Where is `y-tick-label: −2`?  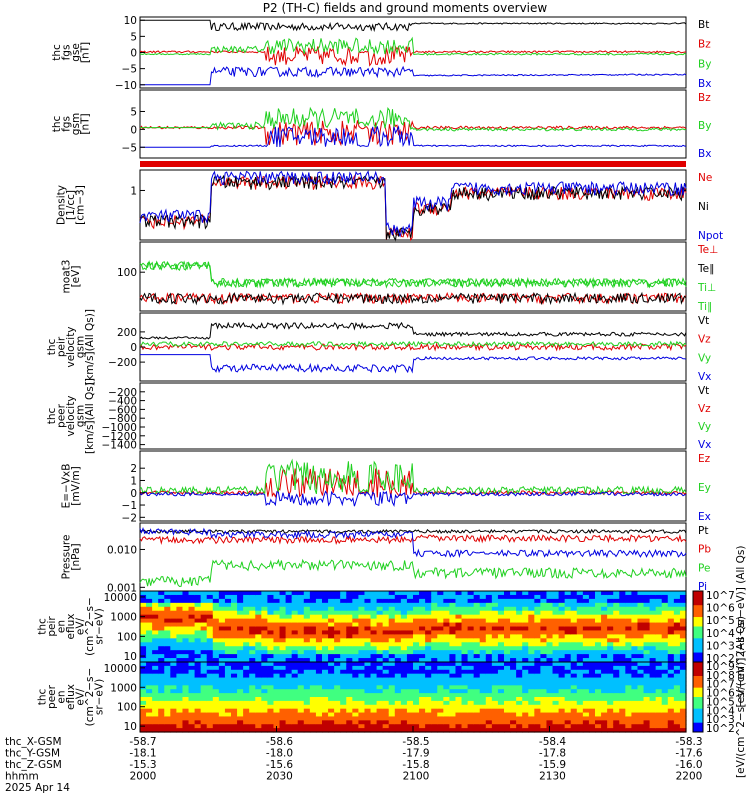
y-tick-label: −2 is located at coordinates (129, 518).